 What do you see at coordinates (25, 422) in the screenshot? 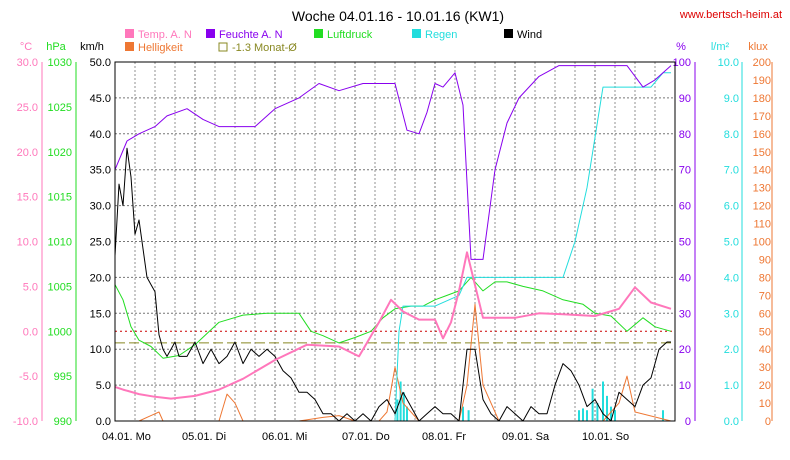
I see `axis-tick-temp: -10.0` at bounding box center [25, 422].